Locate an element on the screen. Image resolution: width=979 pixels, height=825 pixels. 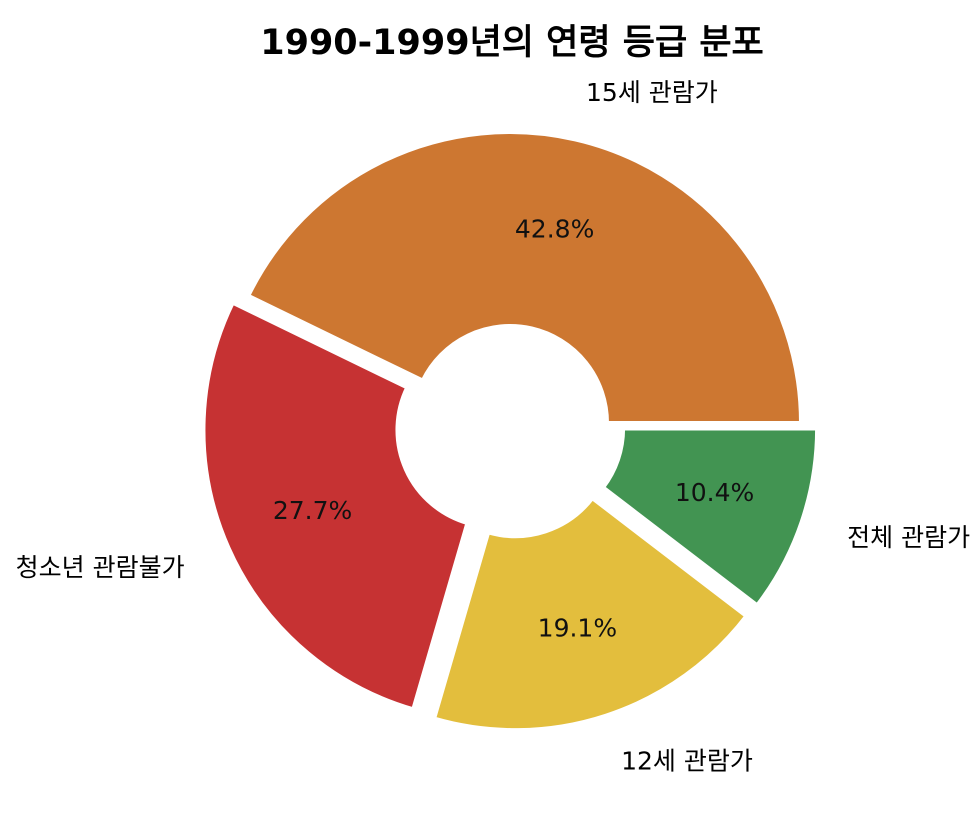
slice-3-wedge is located at coordinates (590, 614).